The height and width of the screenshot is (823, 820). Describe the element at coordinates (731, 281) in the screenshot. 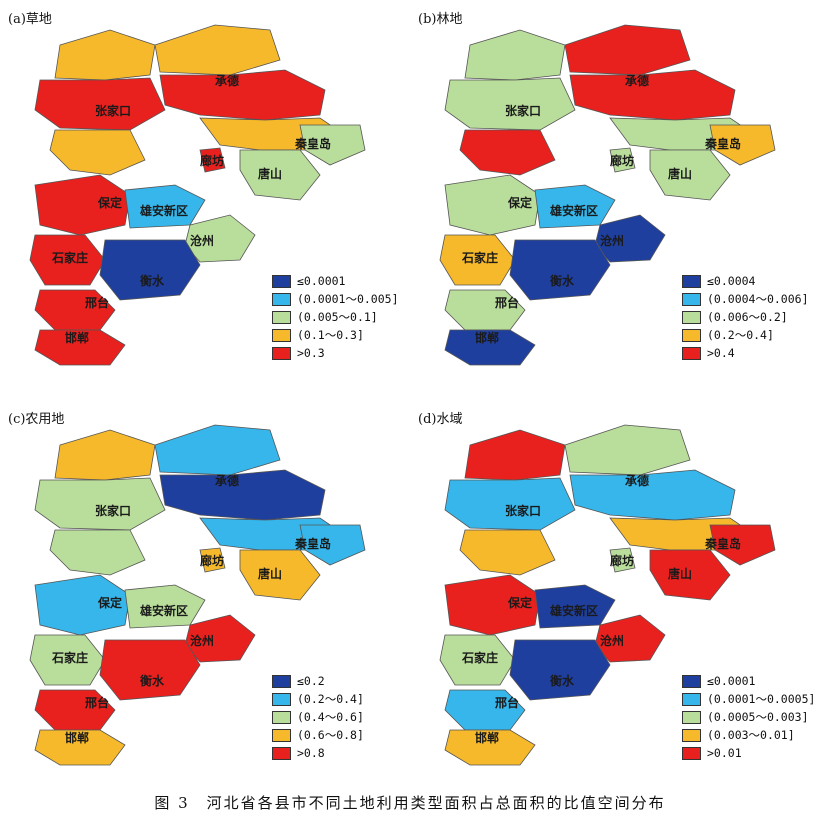

I see `legend-label: ≤0.0004` at that location.